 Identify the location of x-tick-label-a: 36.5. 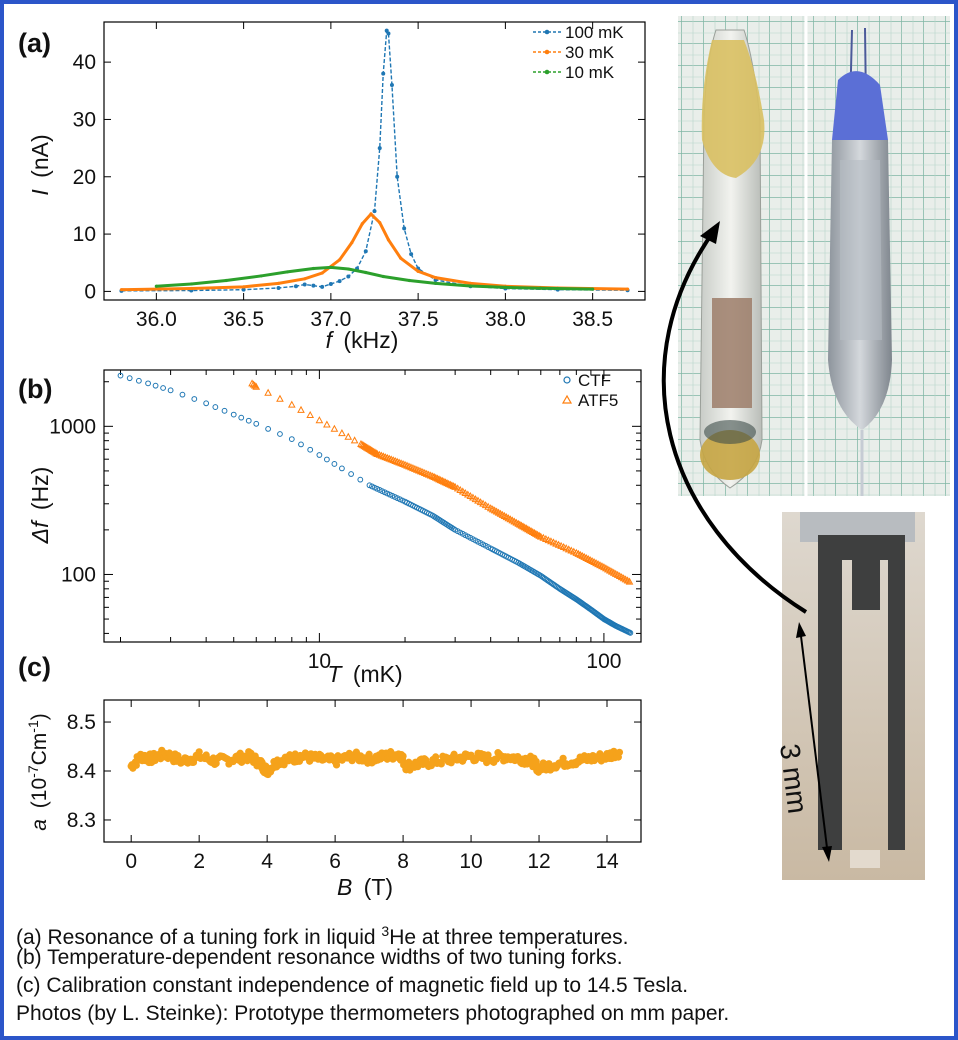
(243, 319).